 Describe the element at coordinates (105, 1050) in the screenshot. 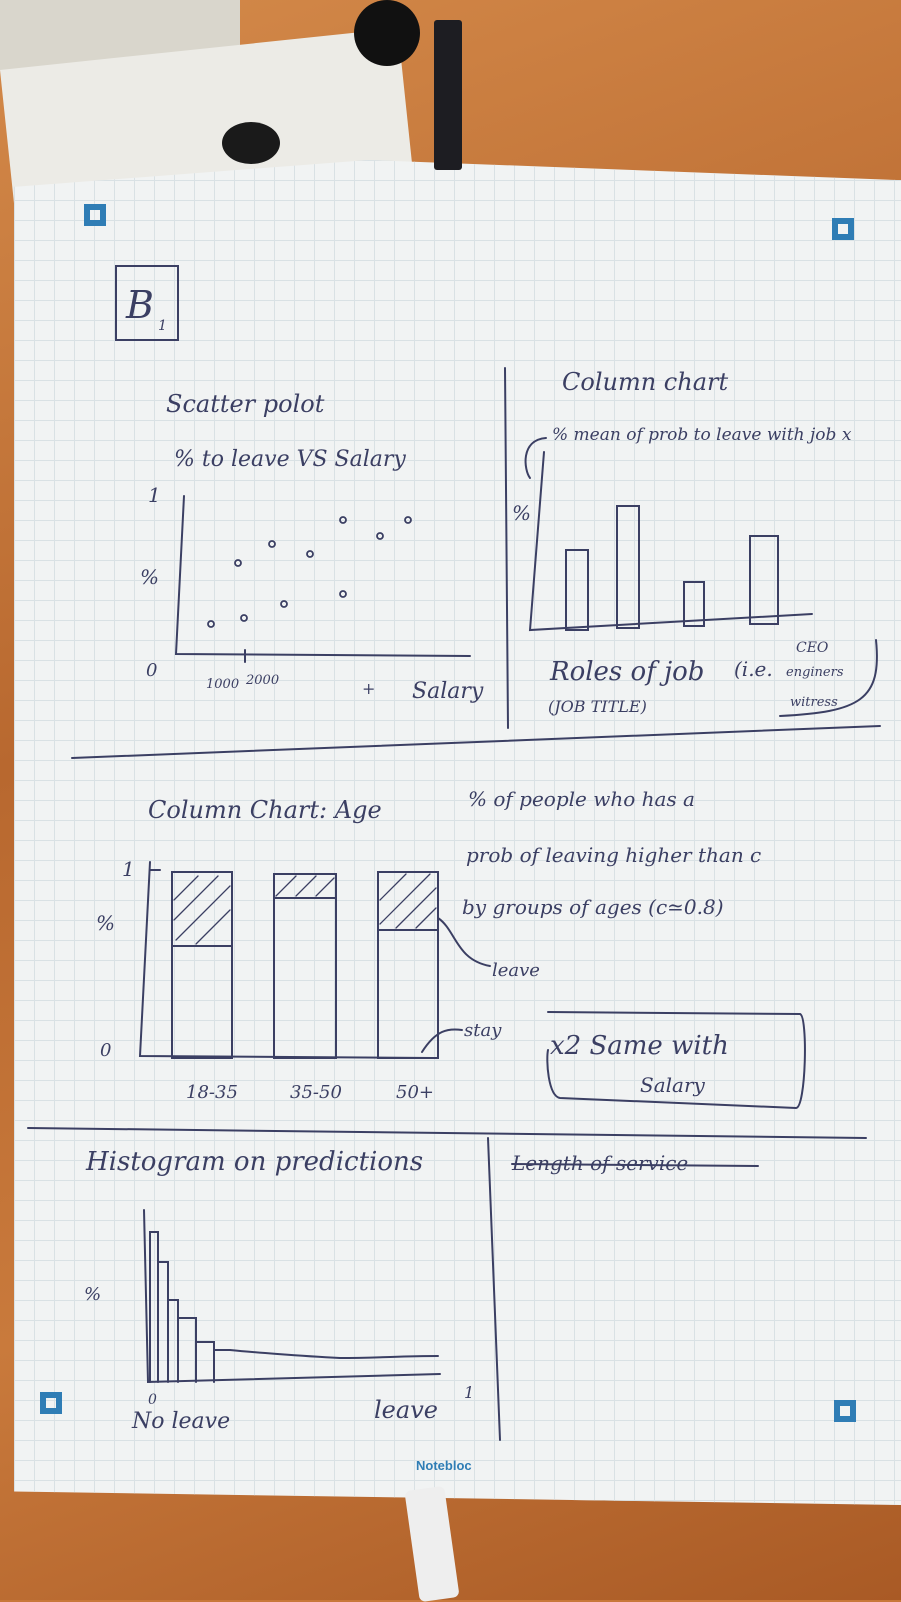

I see `column2-y-zero: 0` at that location.